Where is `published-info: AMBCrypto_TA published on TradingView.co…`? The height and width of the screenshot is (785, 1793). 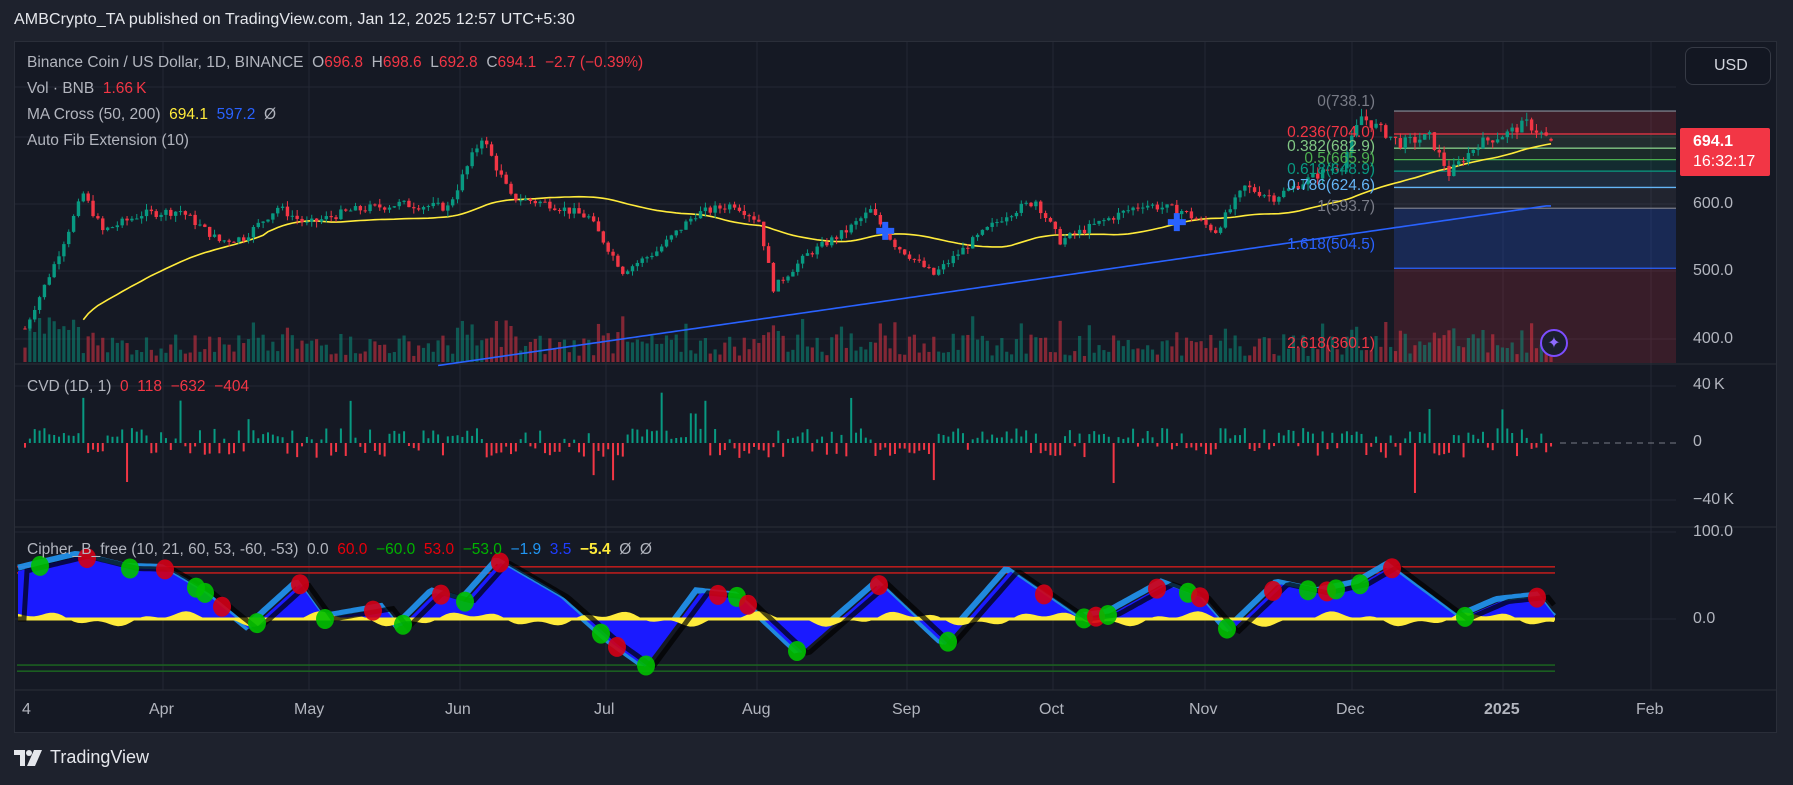 published-info: AMBCrypto_TA published on TradingView.co… is located at coordinates (294, 19).